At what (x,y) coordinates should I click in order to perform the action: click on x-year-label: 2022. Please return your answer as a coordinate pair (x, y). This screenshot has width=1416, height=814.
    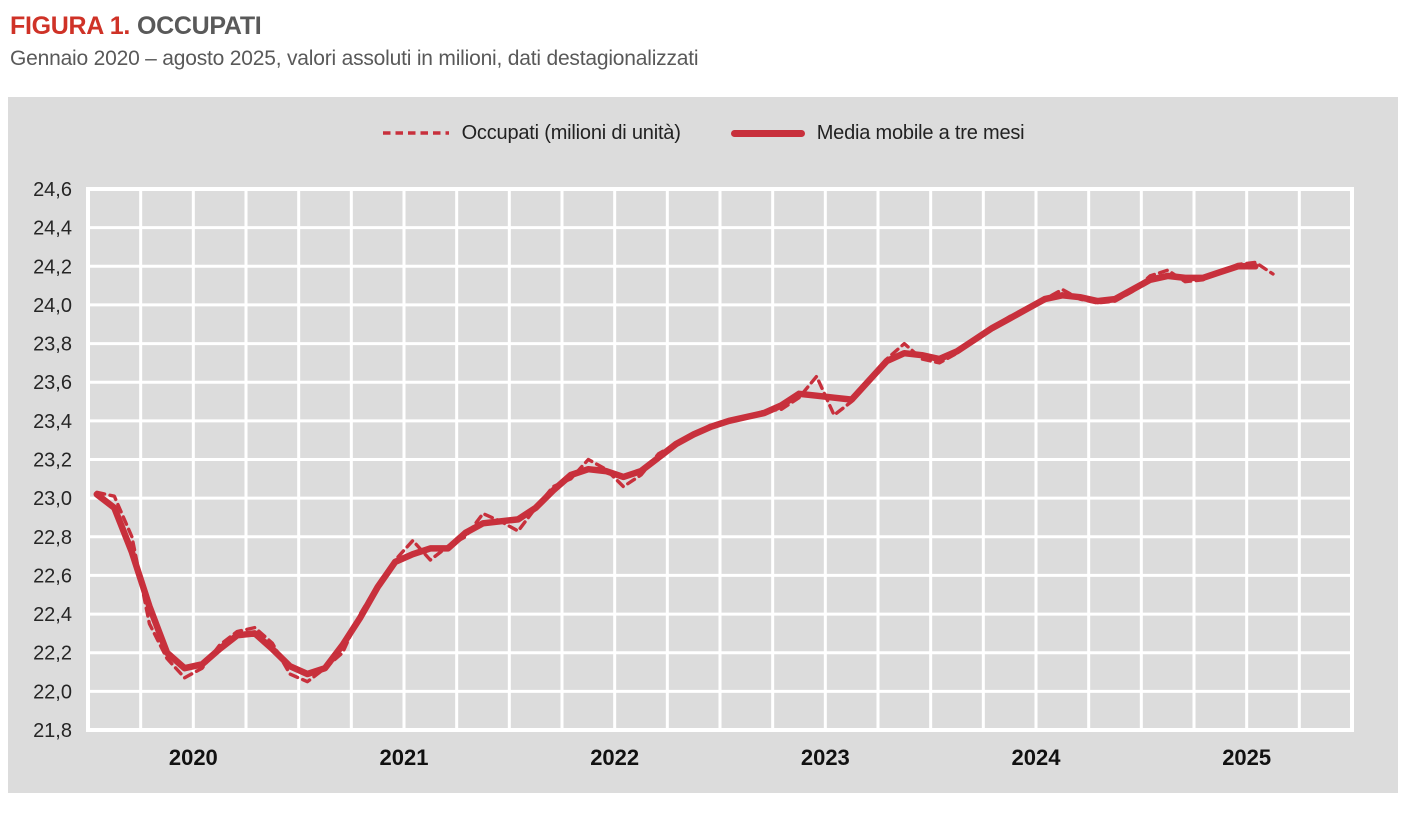
    Looking at the image, I should click on (614, 757).